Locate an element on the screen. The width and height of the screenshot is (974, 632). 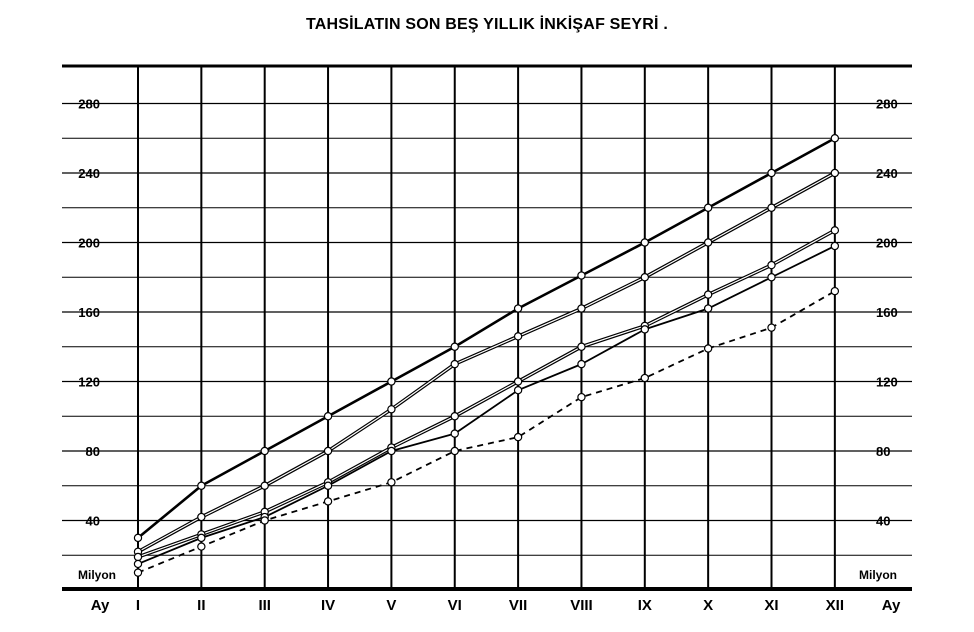
y-axis-left: 40 80 120 160 200 240 280 is located at coordinates (89, 313).